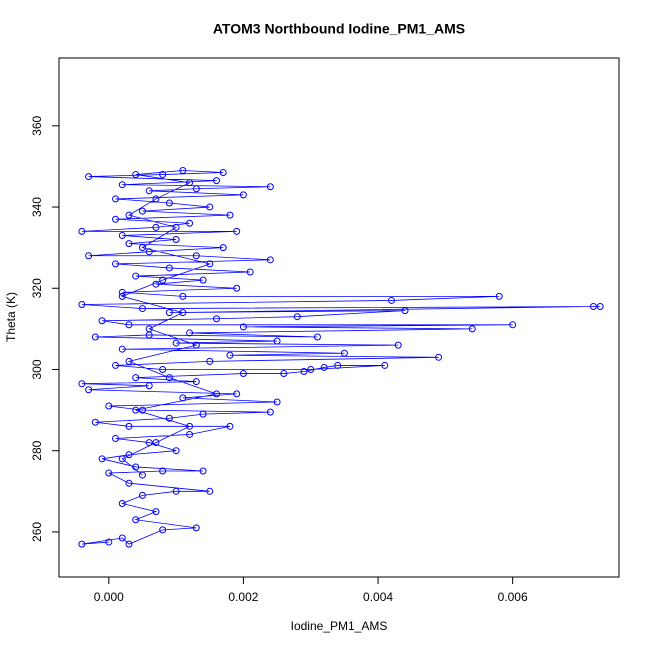 The width and height of the screenshot is (650, 650). What do you see at coordinates (37, 450) in the screenshot?
I see `y-tick-label: 280` at bounding box center [37, 450].